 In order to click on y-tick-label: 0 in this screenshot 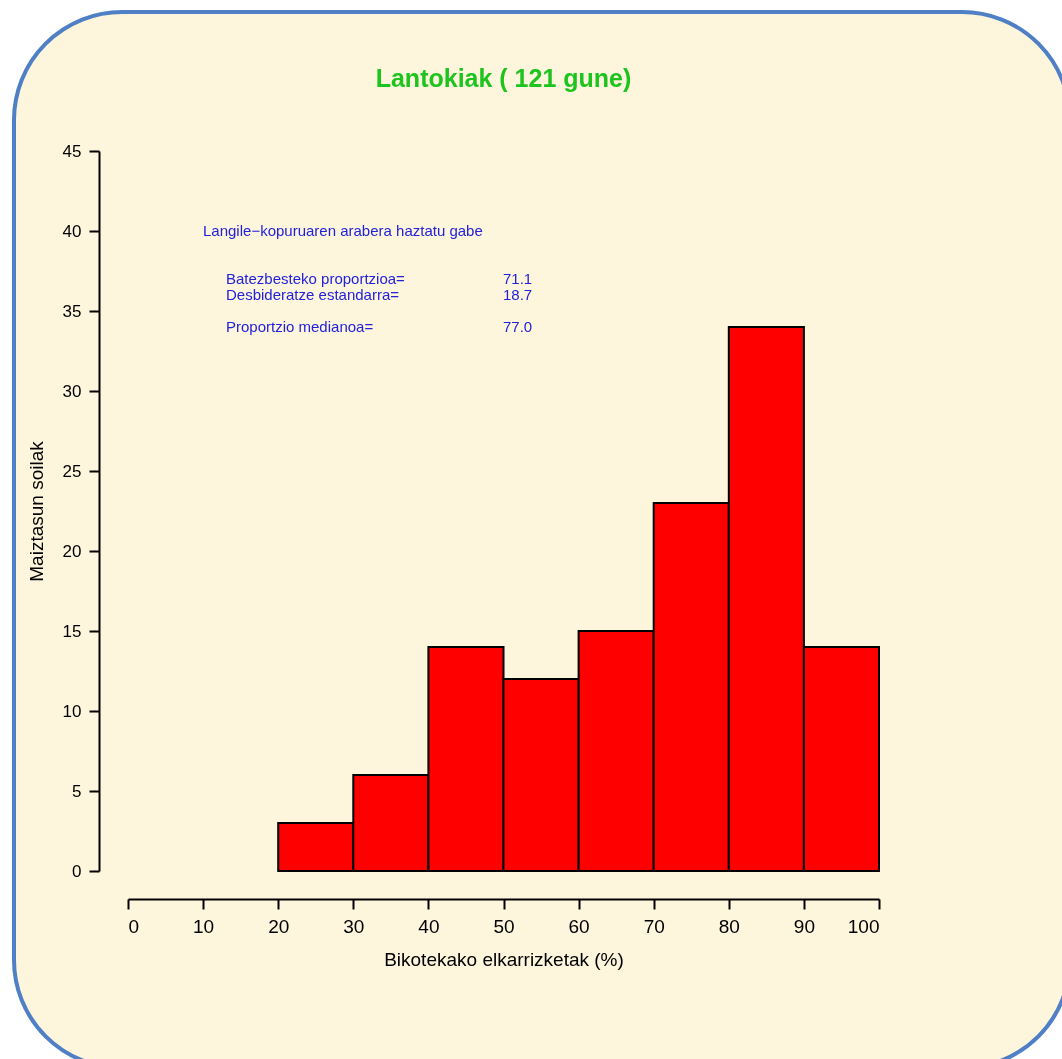, I will do `click(77, 871)`.